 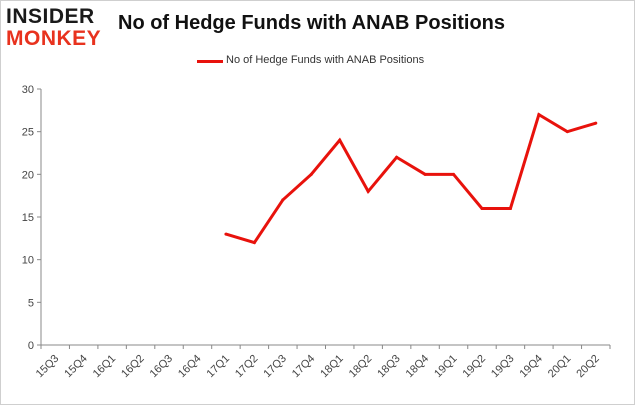 I want to click on y-tick-label: 0, so click(x=31, y=346).